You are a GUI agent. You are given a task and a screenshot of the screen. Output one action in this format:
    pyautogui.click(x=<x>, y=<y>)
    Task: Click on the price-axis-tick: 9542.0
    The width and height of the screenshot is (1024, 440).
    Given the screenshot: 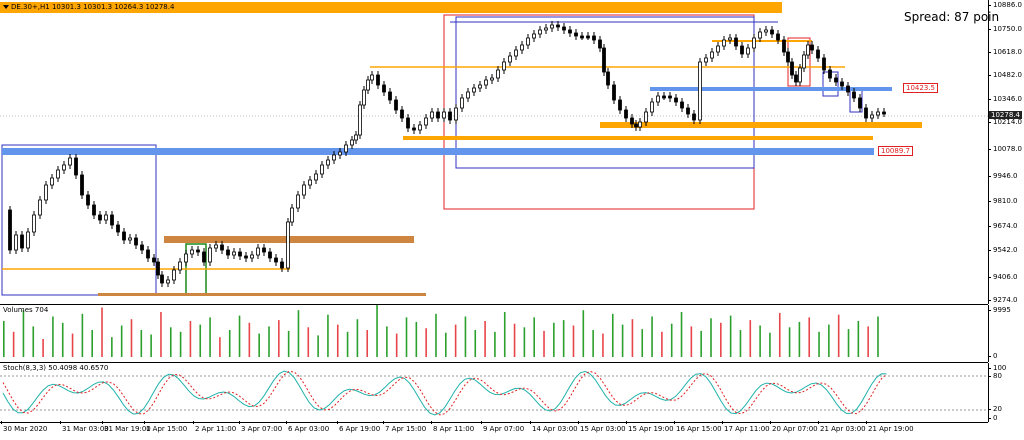 What is the action you would take?
    pyautogui.click(x=1003, y=250)
    